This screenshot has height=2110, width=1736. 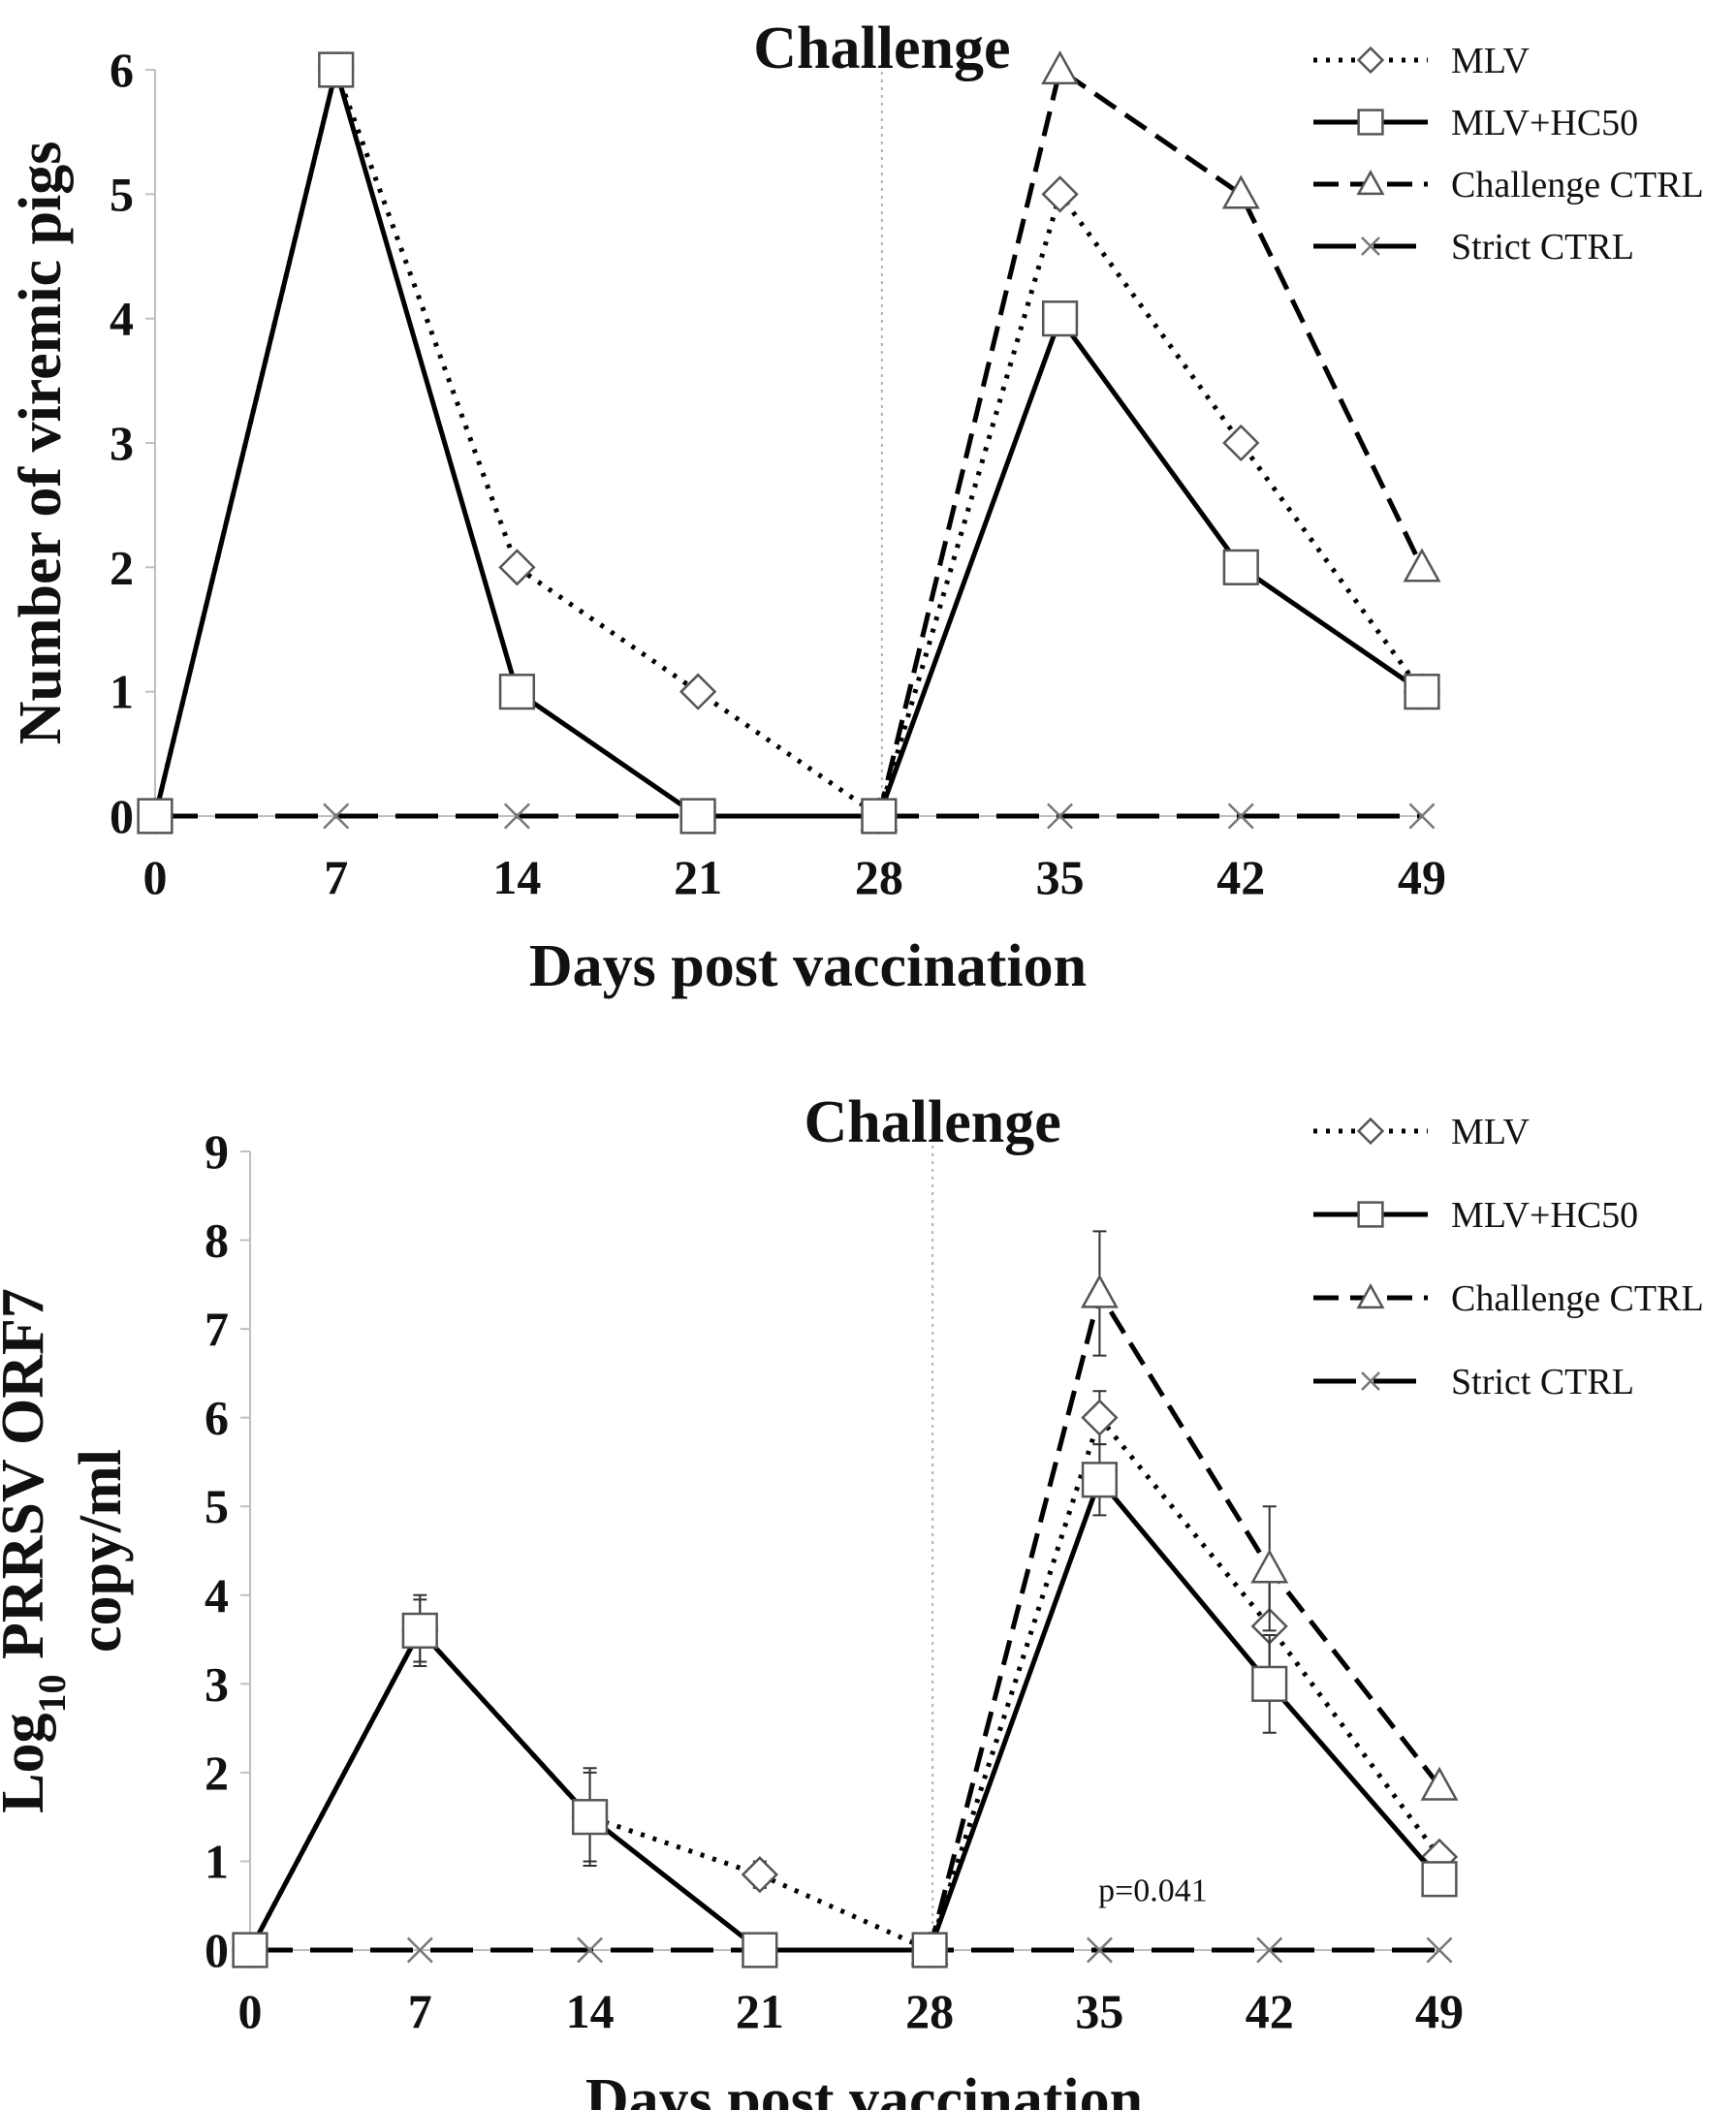 I want to click on y-tick-label: 7, so click(x=217, y=1329).